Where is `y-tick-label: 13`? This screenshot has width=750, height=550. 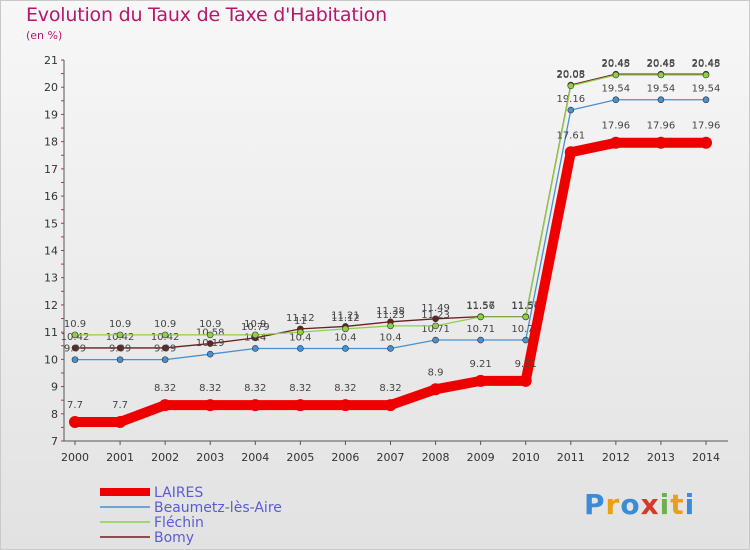
y-tick-label: 13 is located at coordinates (51, 278).